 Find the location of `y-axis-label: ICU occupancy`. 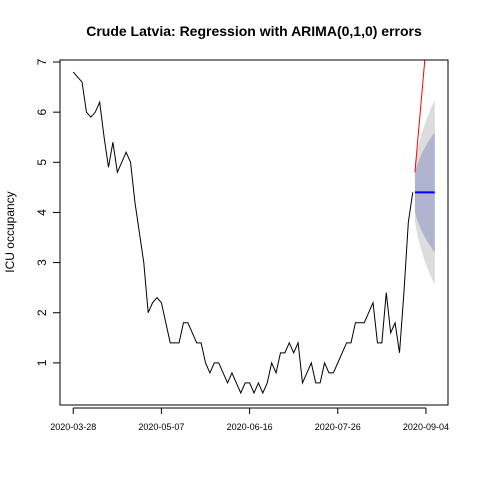

y-axis-label: ICU occupancy is located at coordinates (10, 231).